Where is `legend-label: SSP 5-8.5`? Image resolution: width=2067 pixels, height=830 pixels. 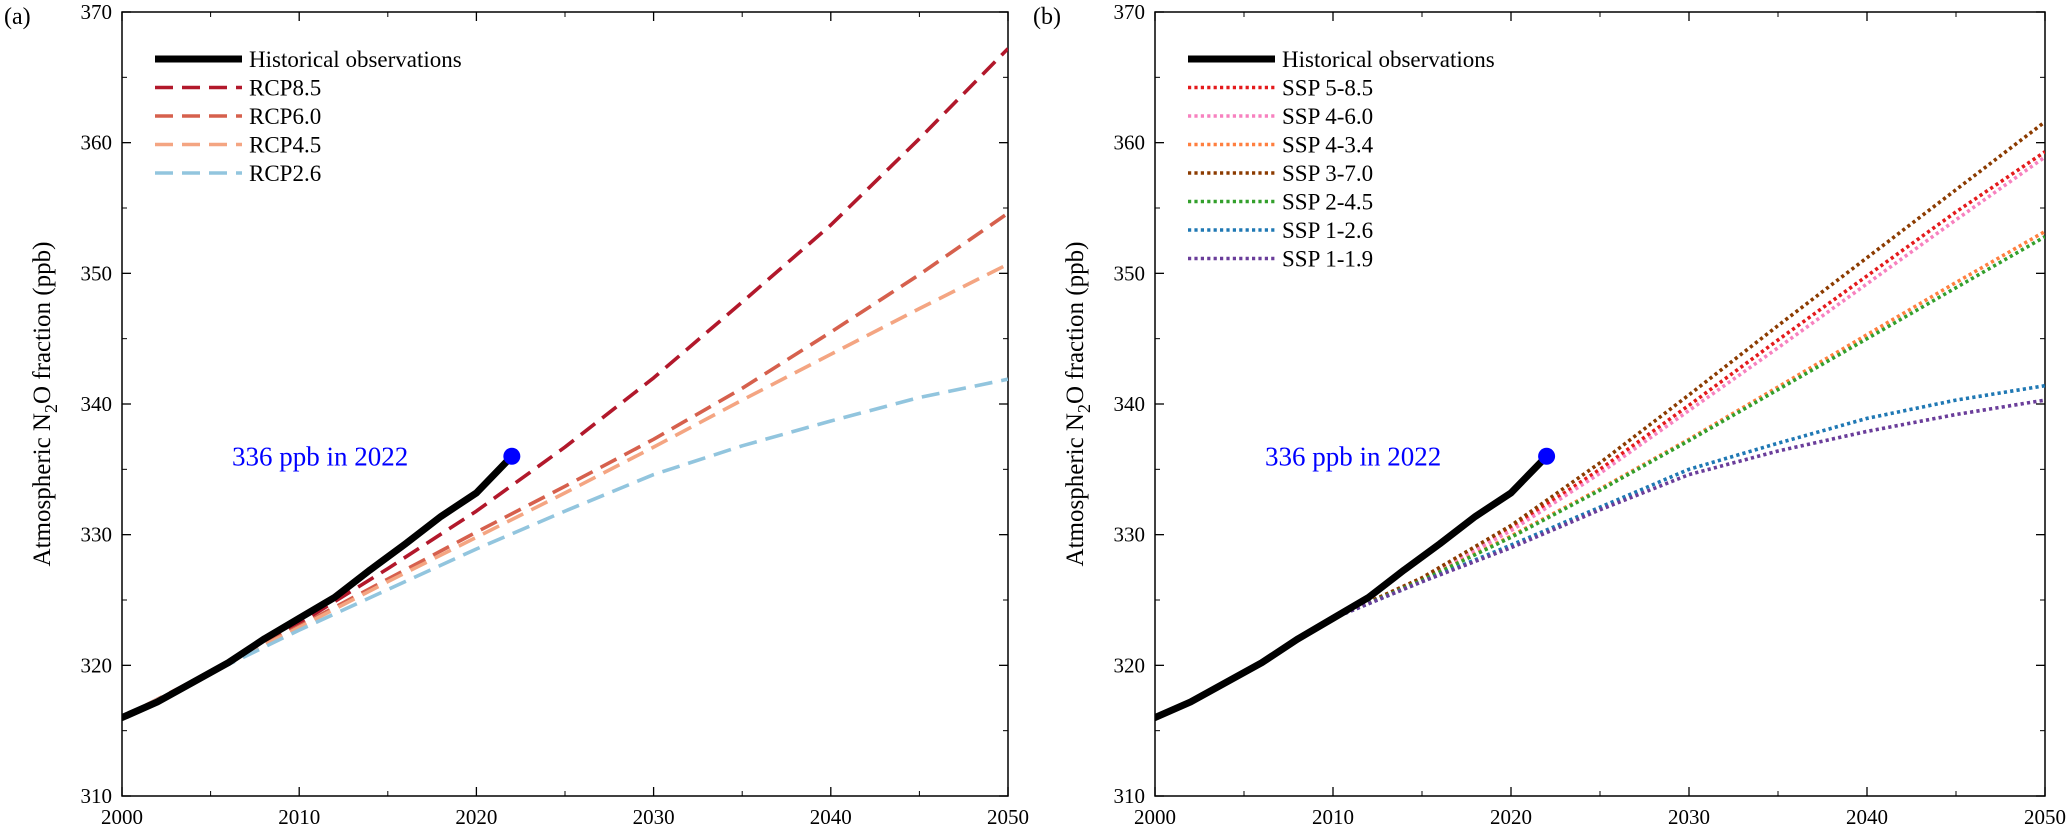
legend-label: SSP 5-8.5 is located at coordinates (1327, 88).